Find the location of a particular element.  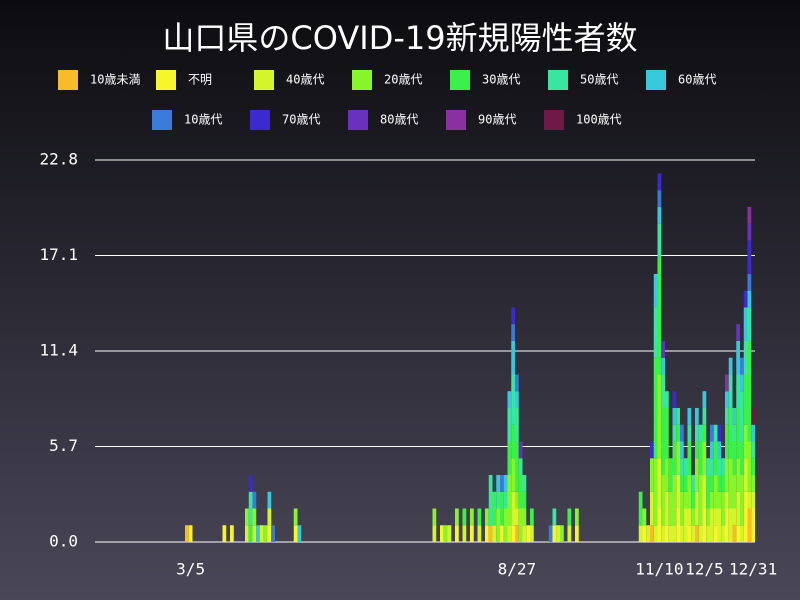

legend-label: 10歳未満 is located at coordinates (115, 80).